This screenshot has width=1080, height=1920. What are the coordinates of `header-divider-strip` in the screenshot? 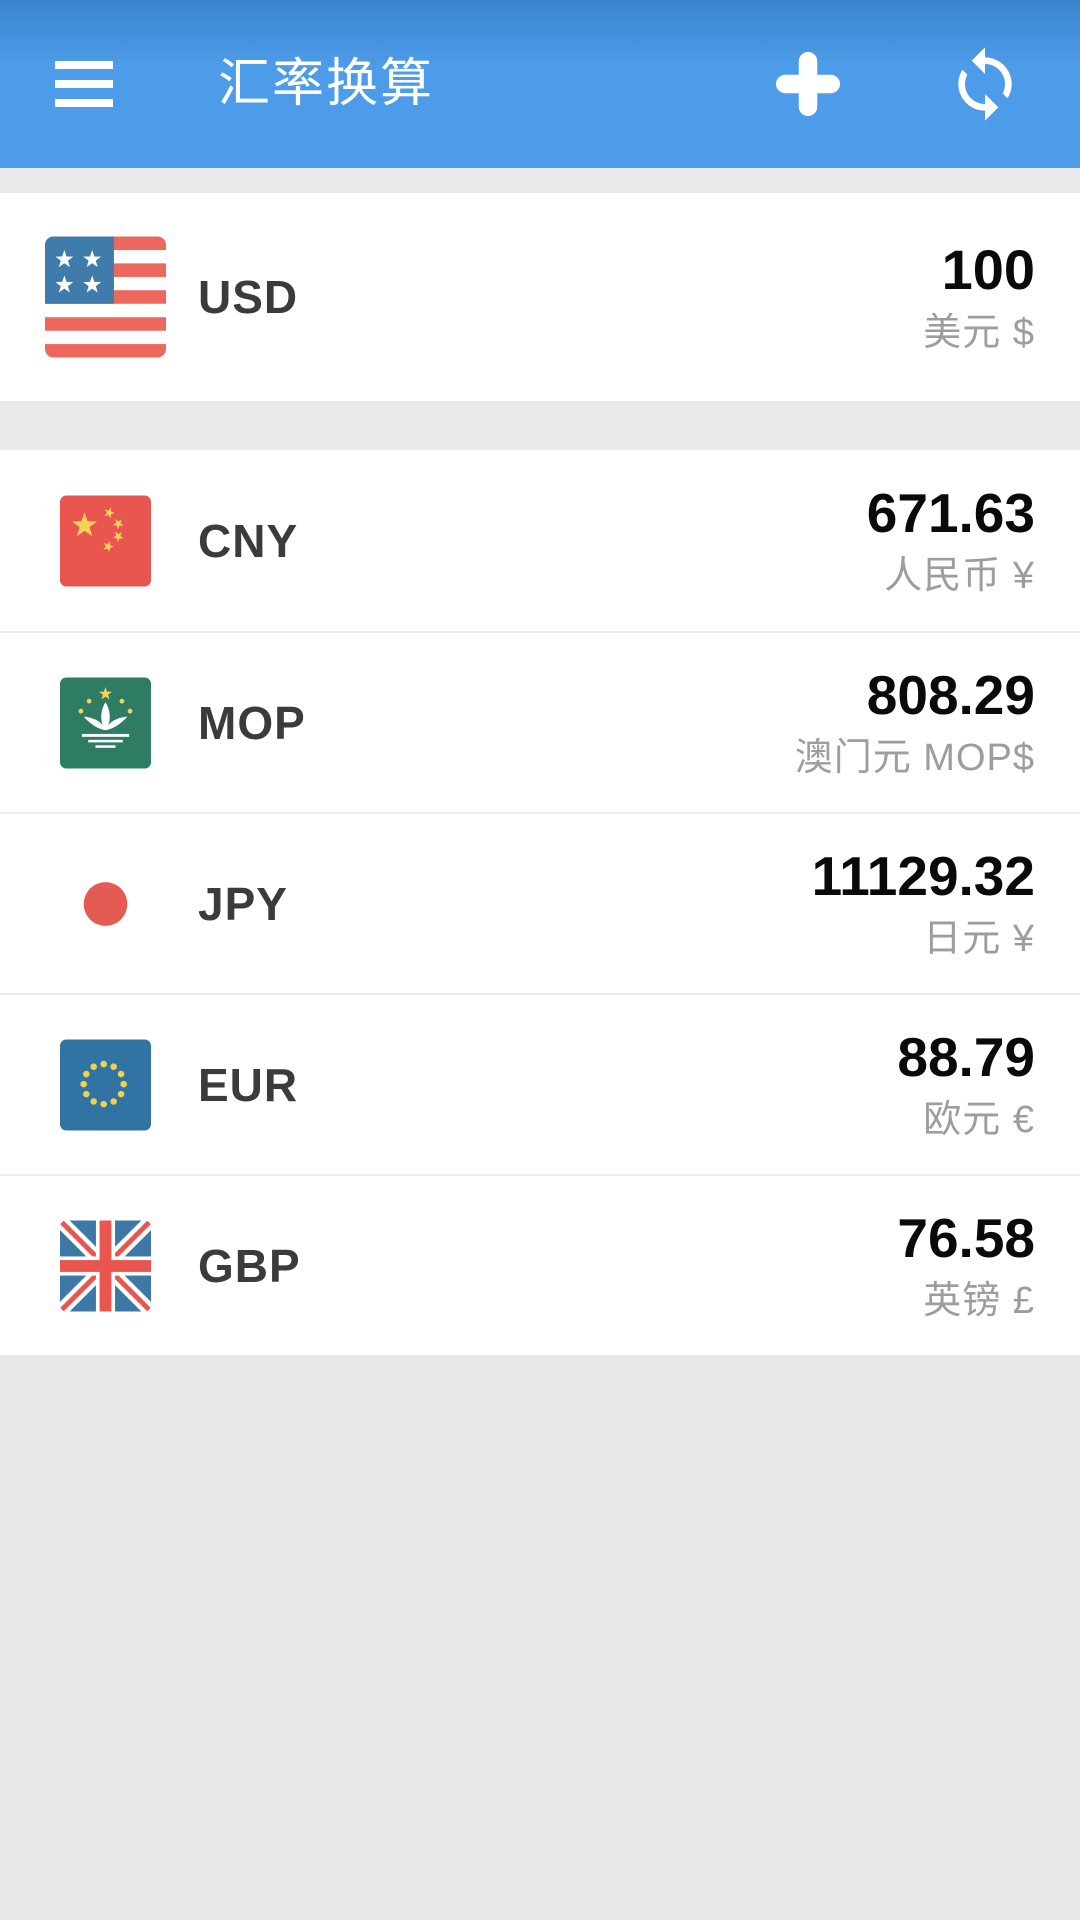 It's located at (540, 180).